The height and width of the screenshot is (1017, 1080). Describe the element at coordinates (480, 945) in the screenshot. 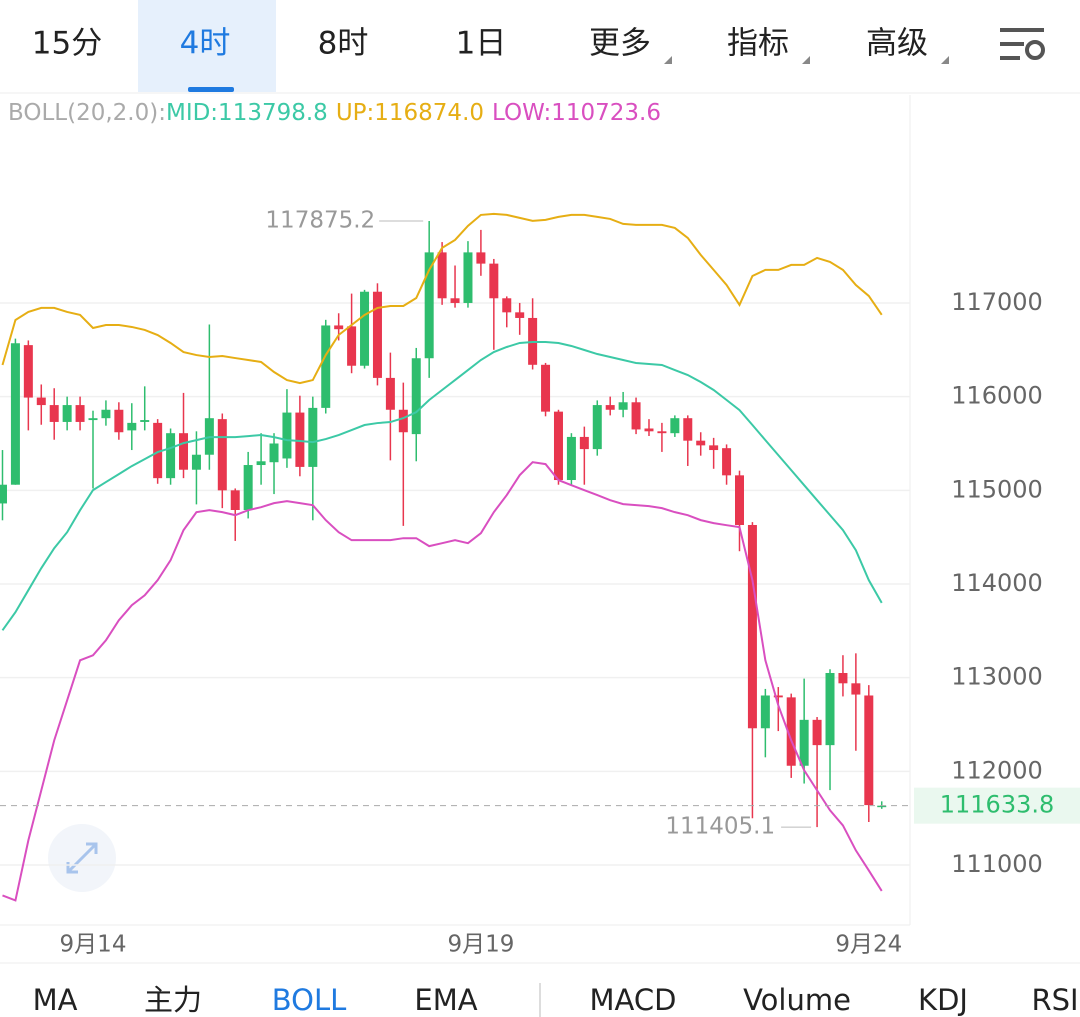

I see `x-tick-label: 9月19` at that location.